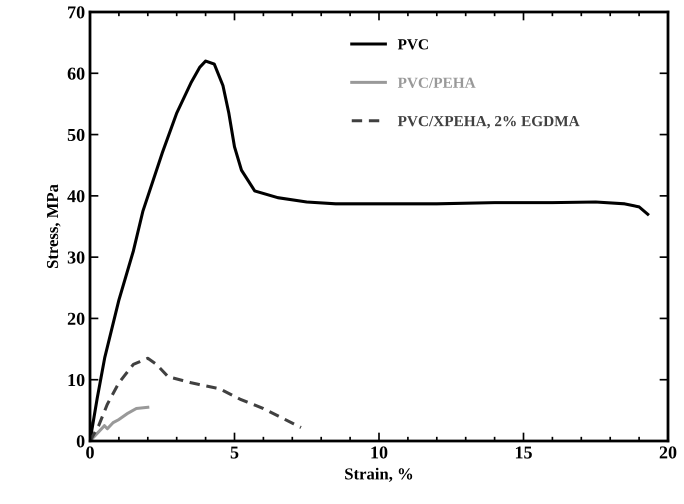  Describe the element at coordinates (76, 135) in the screenshot. I see `y-tick-label: 50` at that location.